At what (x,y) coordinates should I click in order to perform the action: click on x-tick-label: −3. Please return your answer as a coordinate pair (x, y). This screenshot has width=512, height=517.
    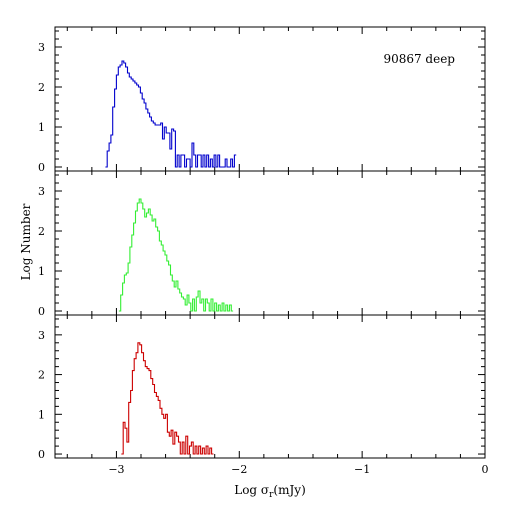
    Looking at the image, I should click on (116, 469).